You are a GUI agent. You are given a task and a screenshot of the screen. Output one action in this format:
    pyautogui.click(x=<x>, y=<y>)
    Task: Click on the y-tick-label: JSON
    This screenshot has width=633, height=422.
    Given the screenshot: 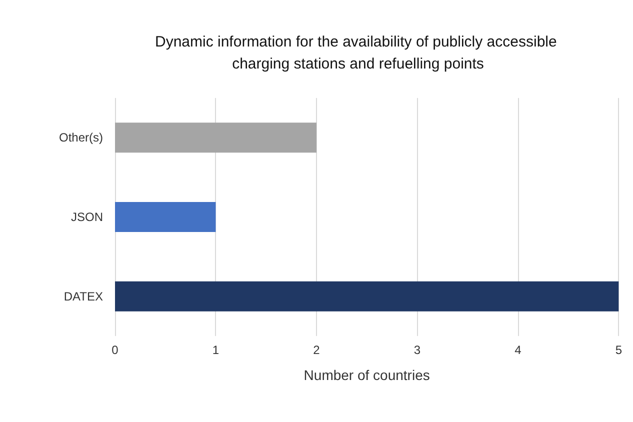 What is the action you would take?
    pyautogui.click(x=86, y=217)
    